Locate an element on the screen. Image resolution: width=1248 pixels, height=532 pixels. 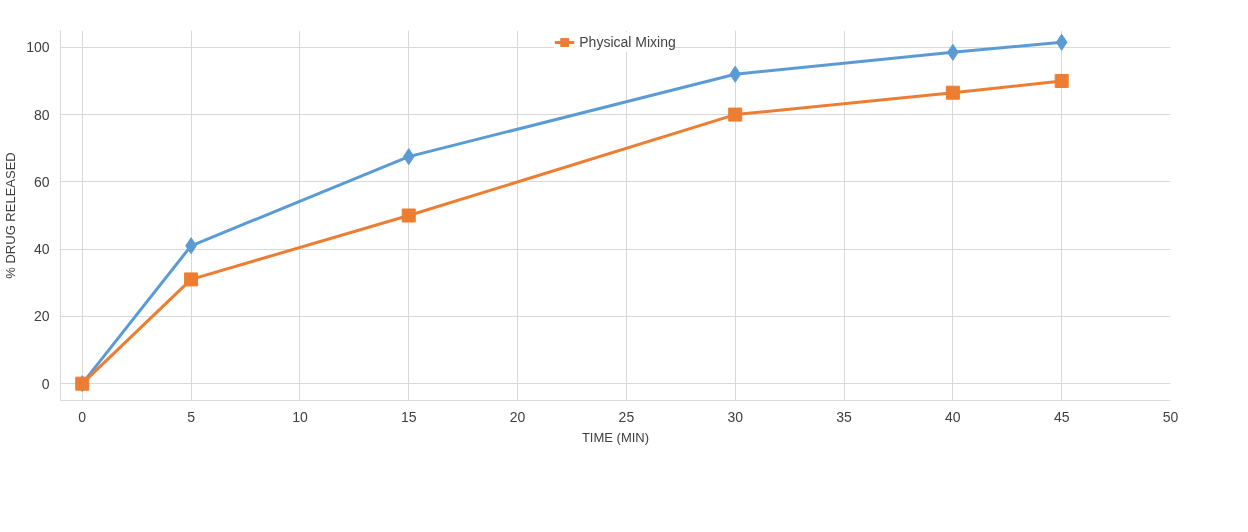
x-tick-label: 50 is located at coordinates (1170, 416).